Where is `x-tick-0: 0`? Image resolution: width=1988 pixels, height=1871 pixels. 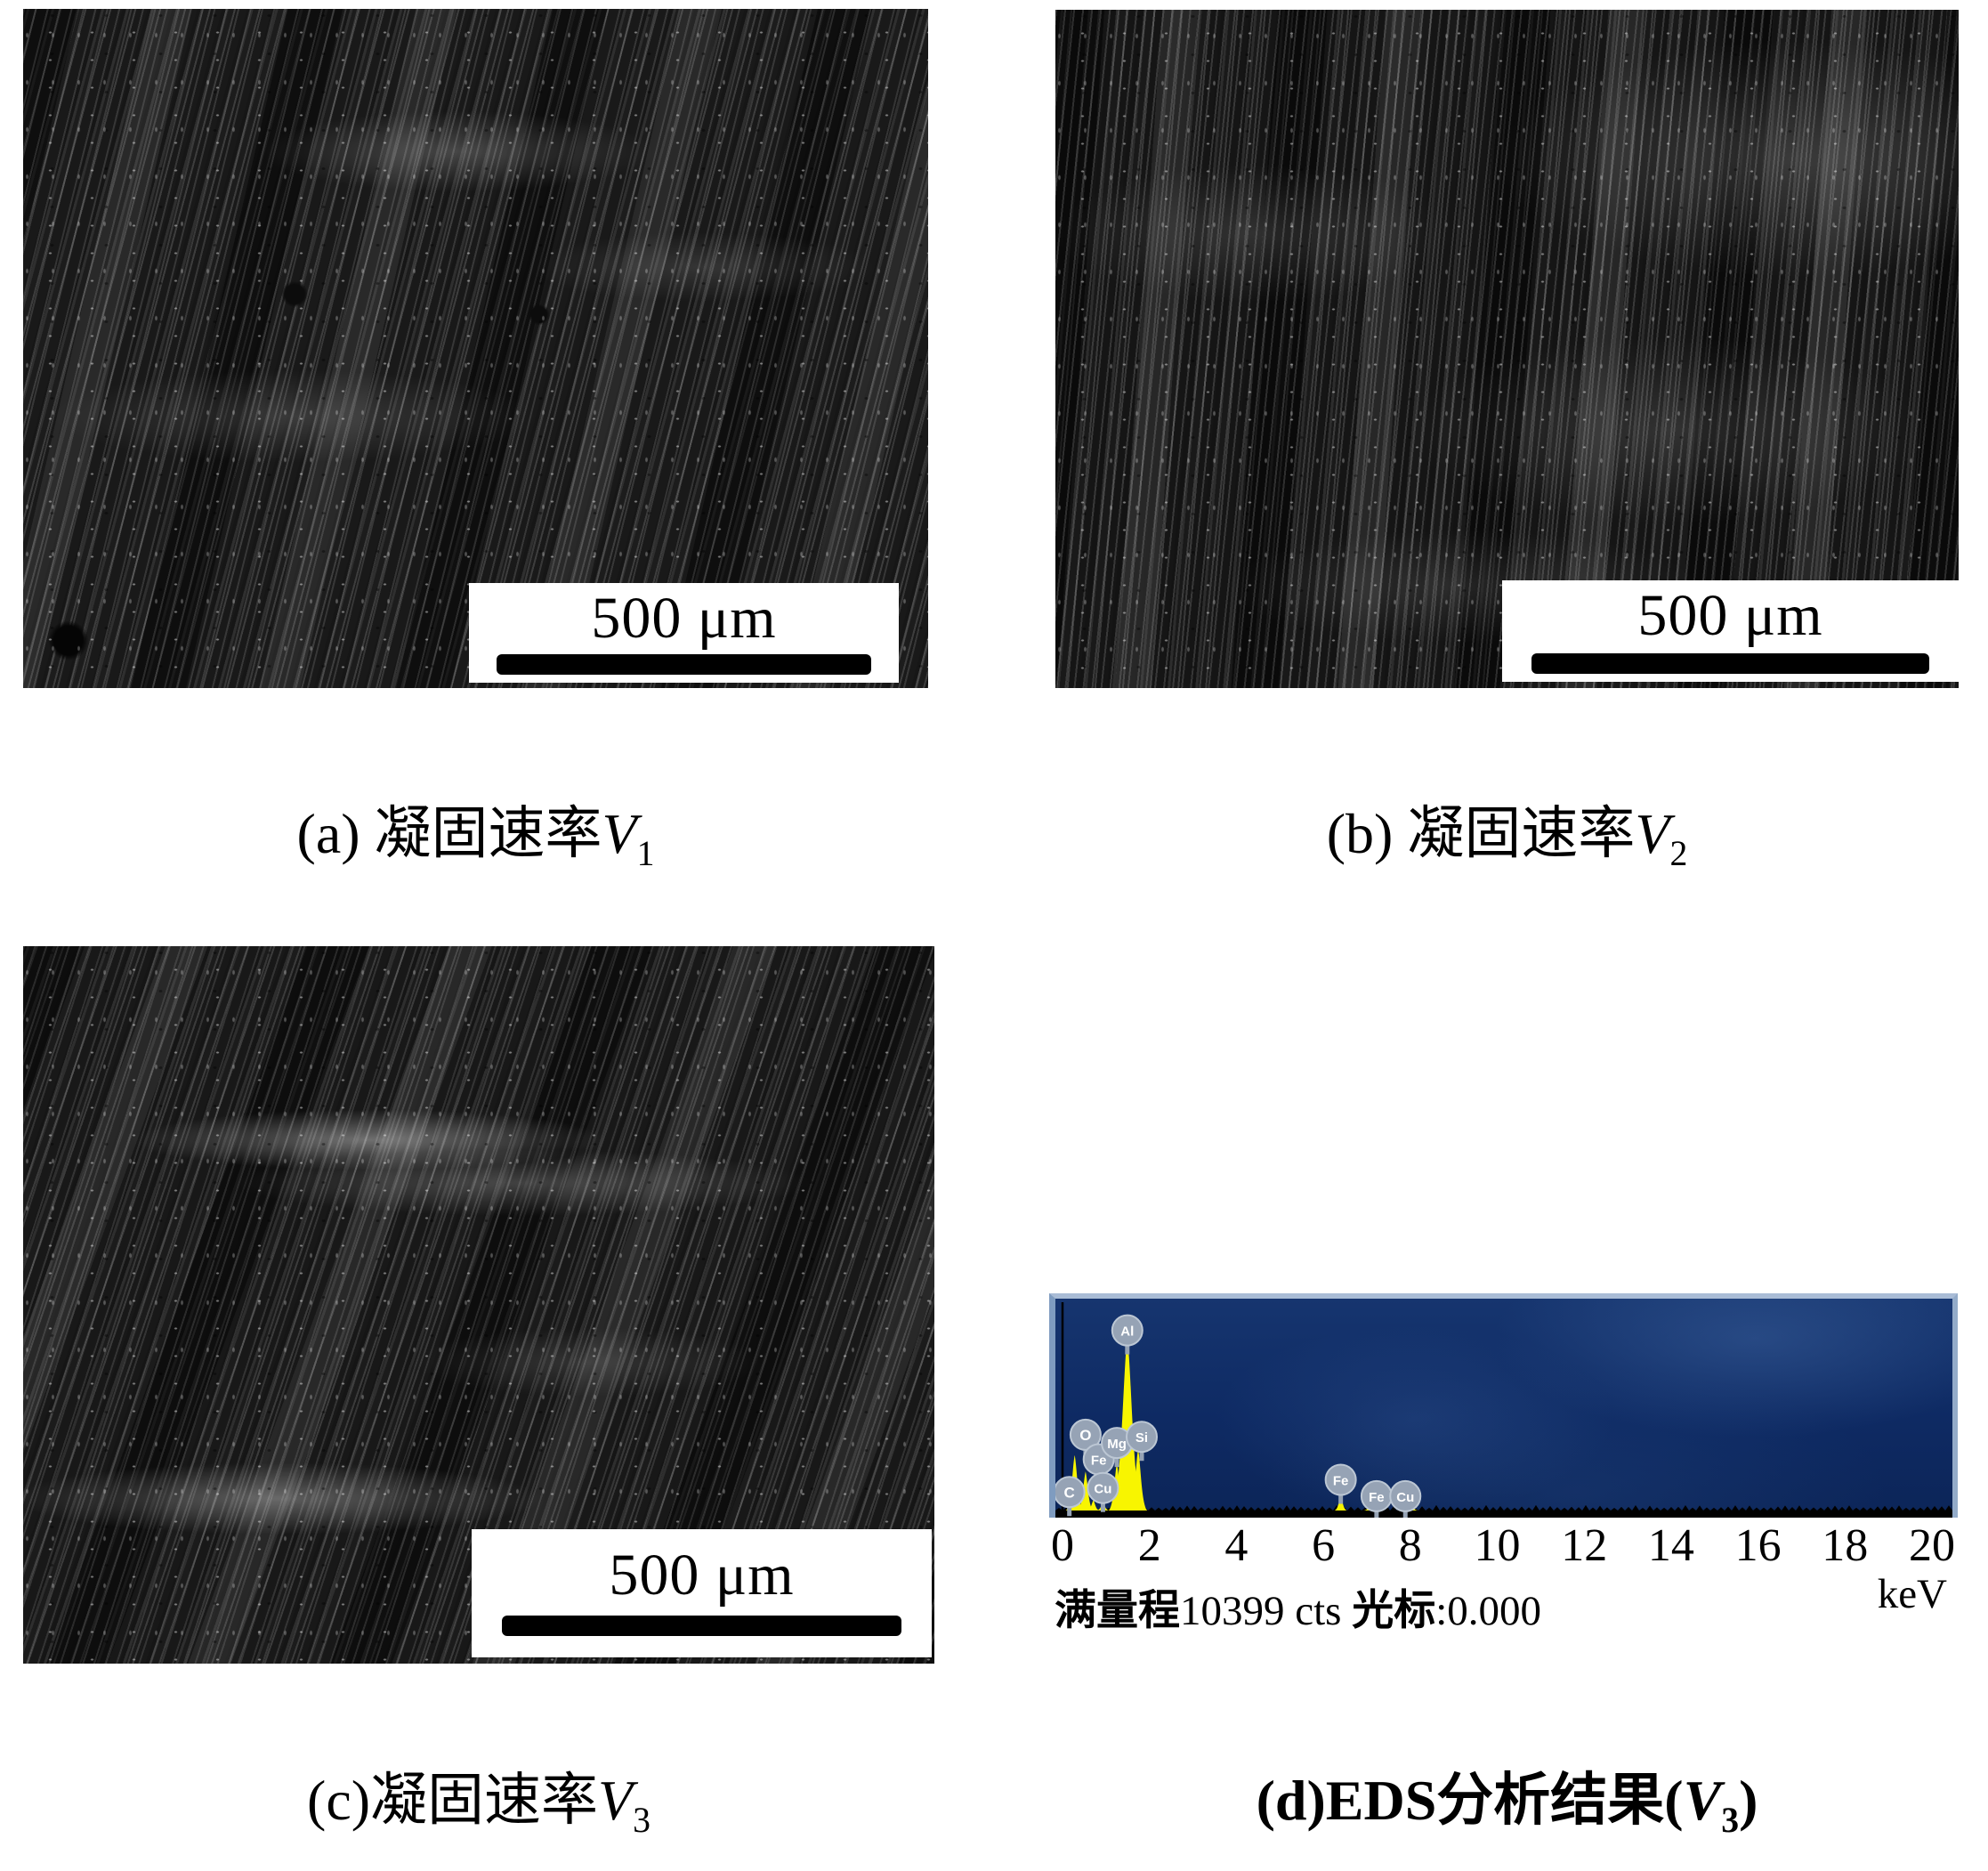
x-tick-0: 0 is located at coordinates (1062, 1545).